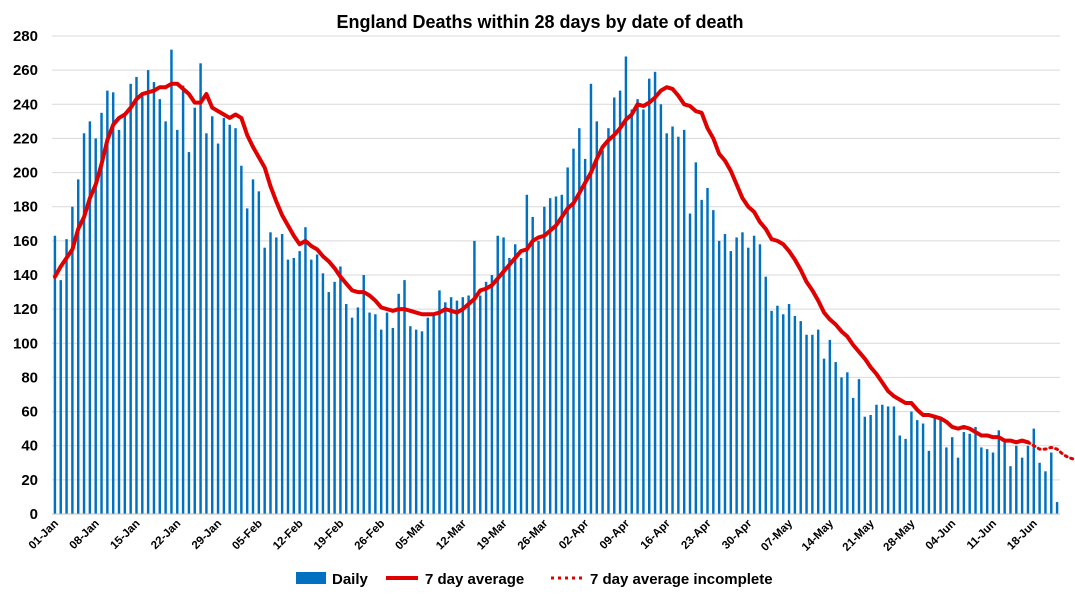  Describe the element at coordinates (370, 535) in the screenshot. I see `x-tick-label: 26-Feb` at that location.